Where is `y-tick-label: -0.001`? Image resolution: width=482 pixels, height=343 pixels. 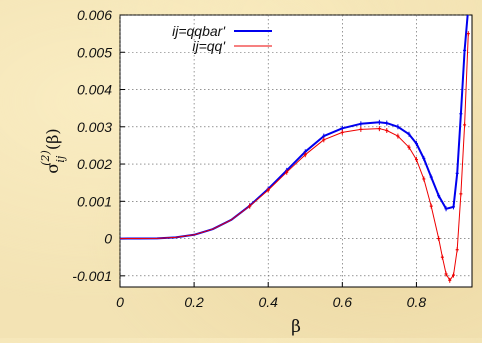 y-tick-label: -0.001 is located at coordinates (92, 276).